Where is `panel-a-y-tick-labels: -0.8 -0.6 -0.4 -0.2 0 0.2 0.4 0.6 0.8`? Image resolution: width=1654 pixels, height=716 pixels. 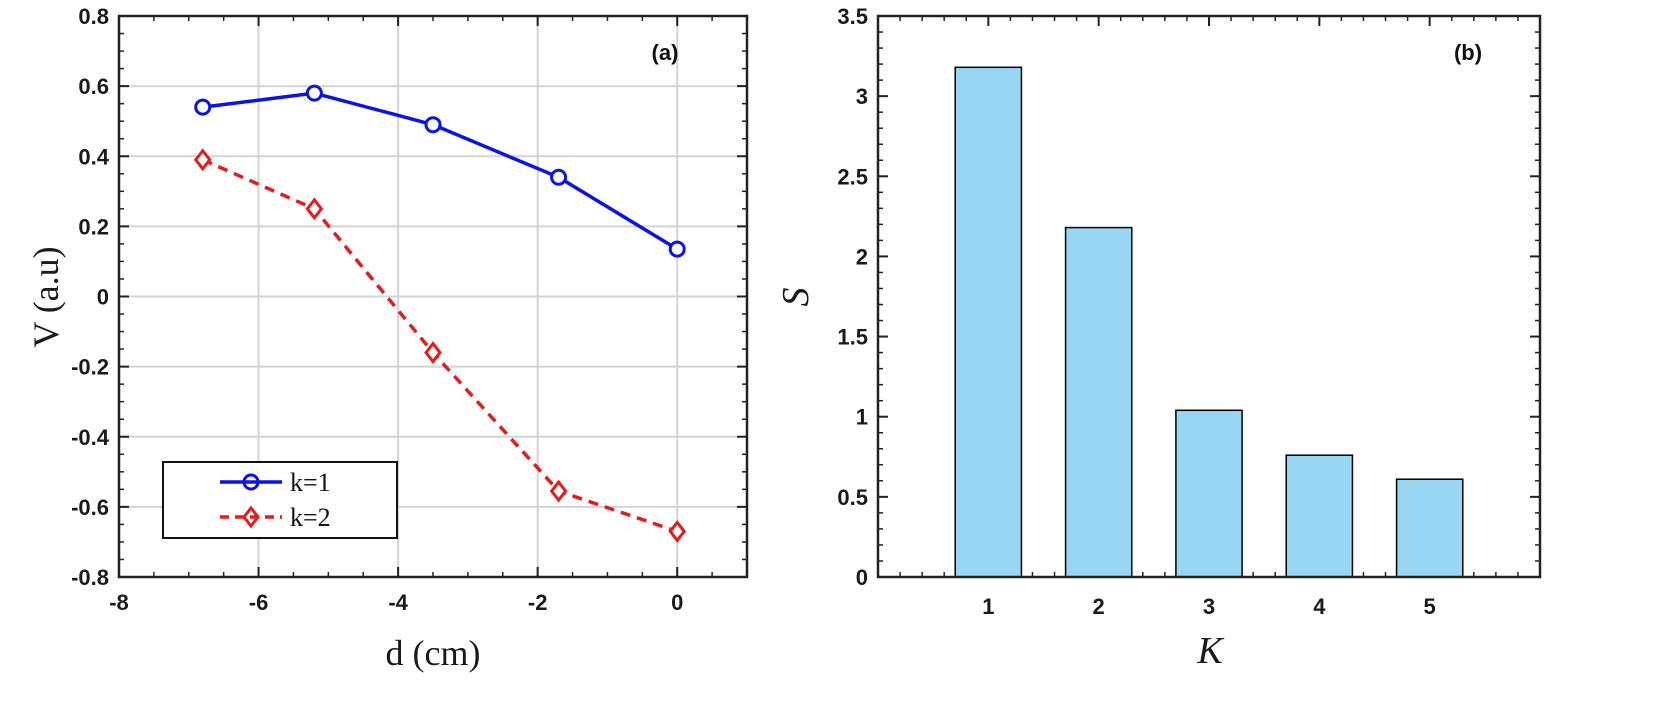
panel-a-y-tick-labels: -0.8 -0.6 -0.4 -0.2 0 0.2 0.4 0.6 0.8 is located at coordinates (90, 297).